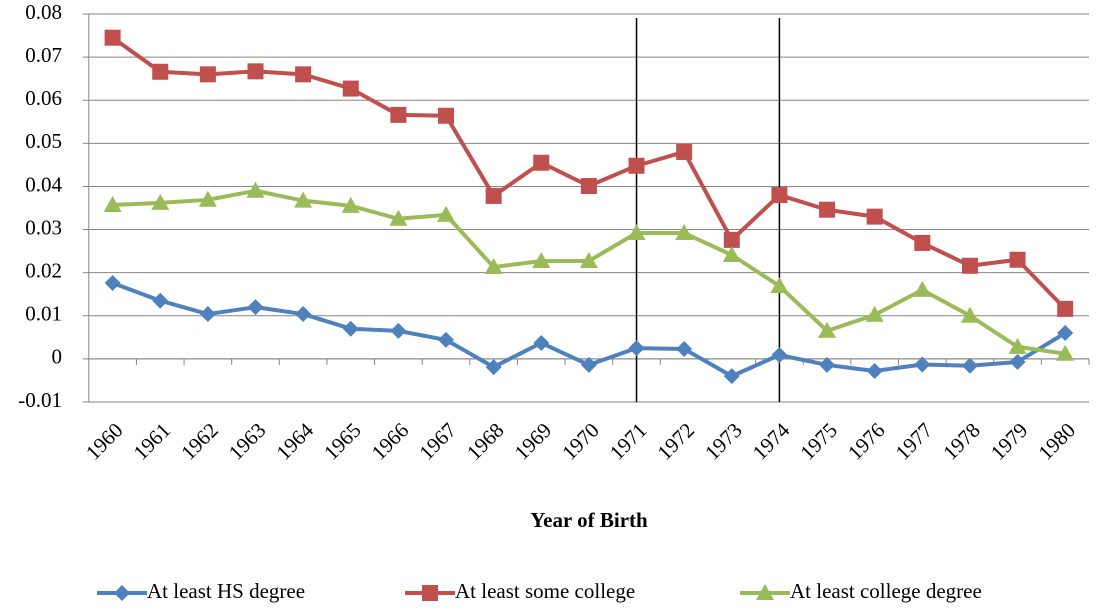 The image size is (1101, 613). I want to click on y-tick-label: 0.07, so click(43, 55).